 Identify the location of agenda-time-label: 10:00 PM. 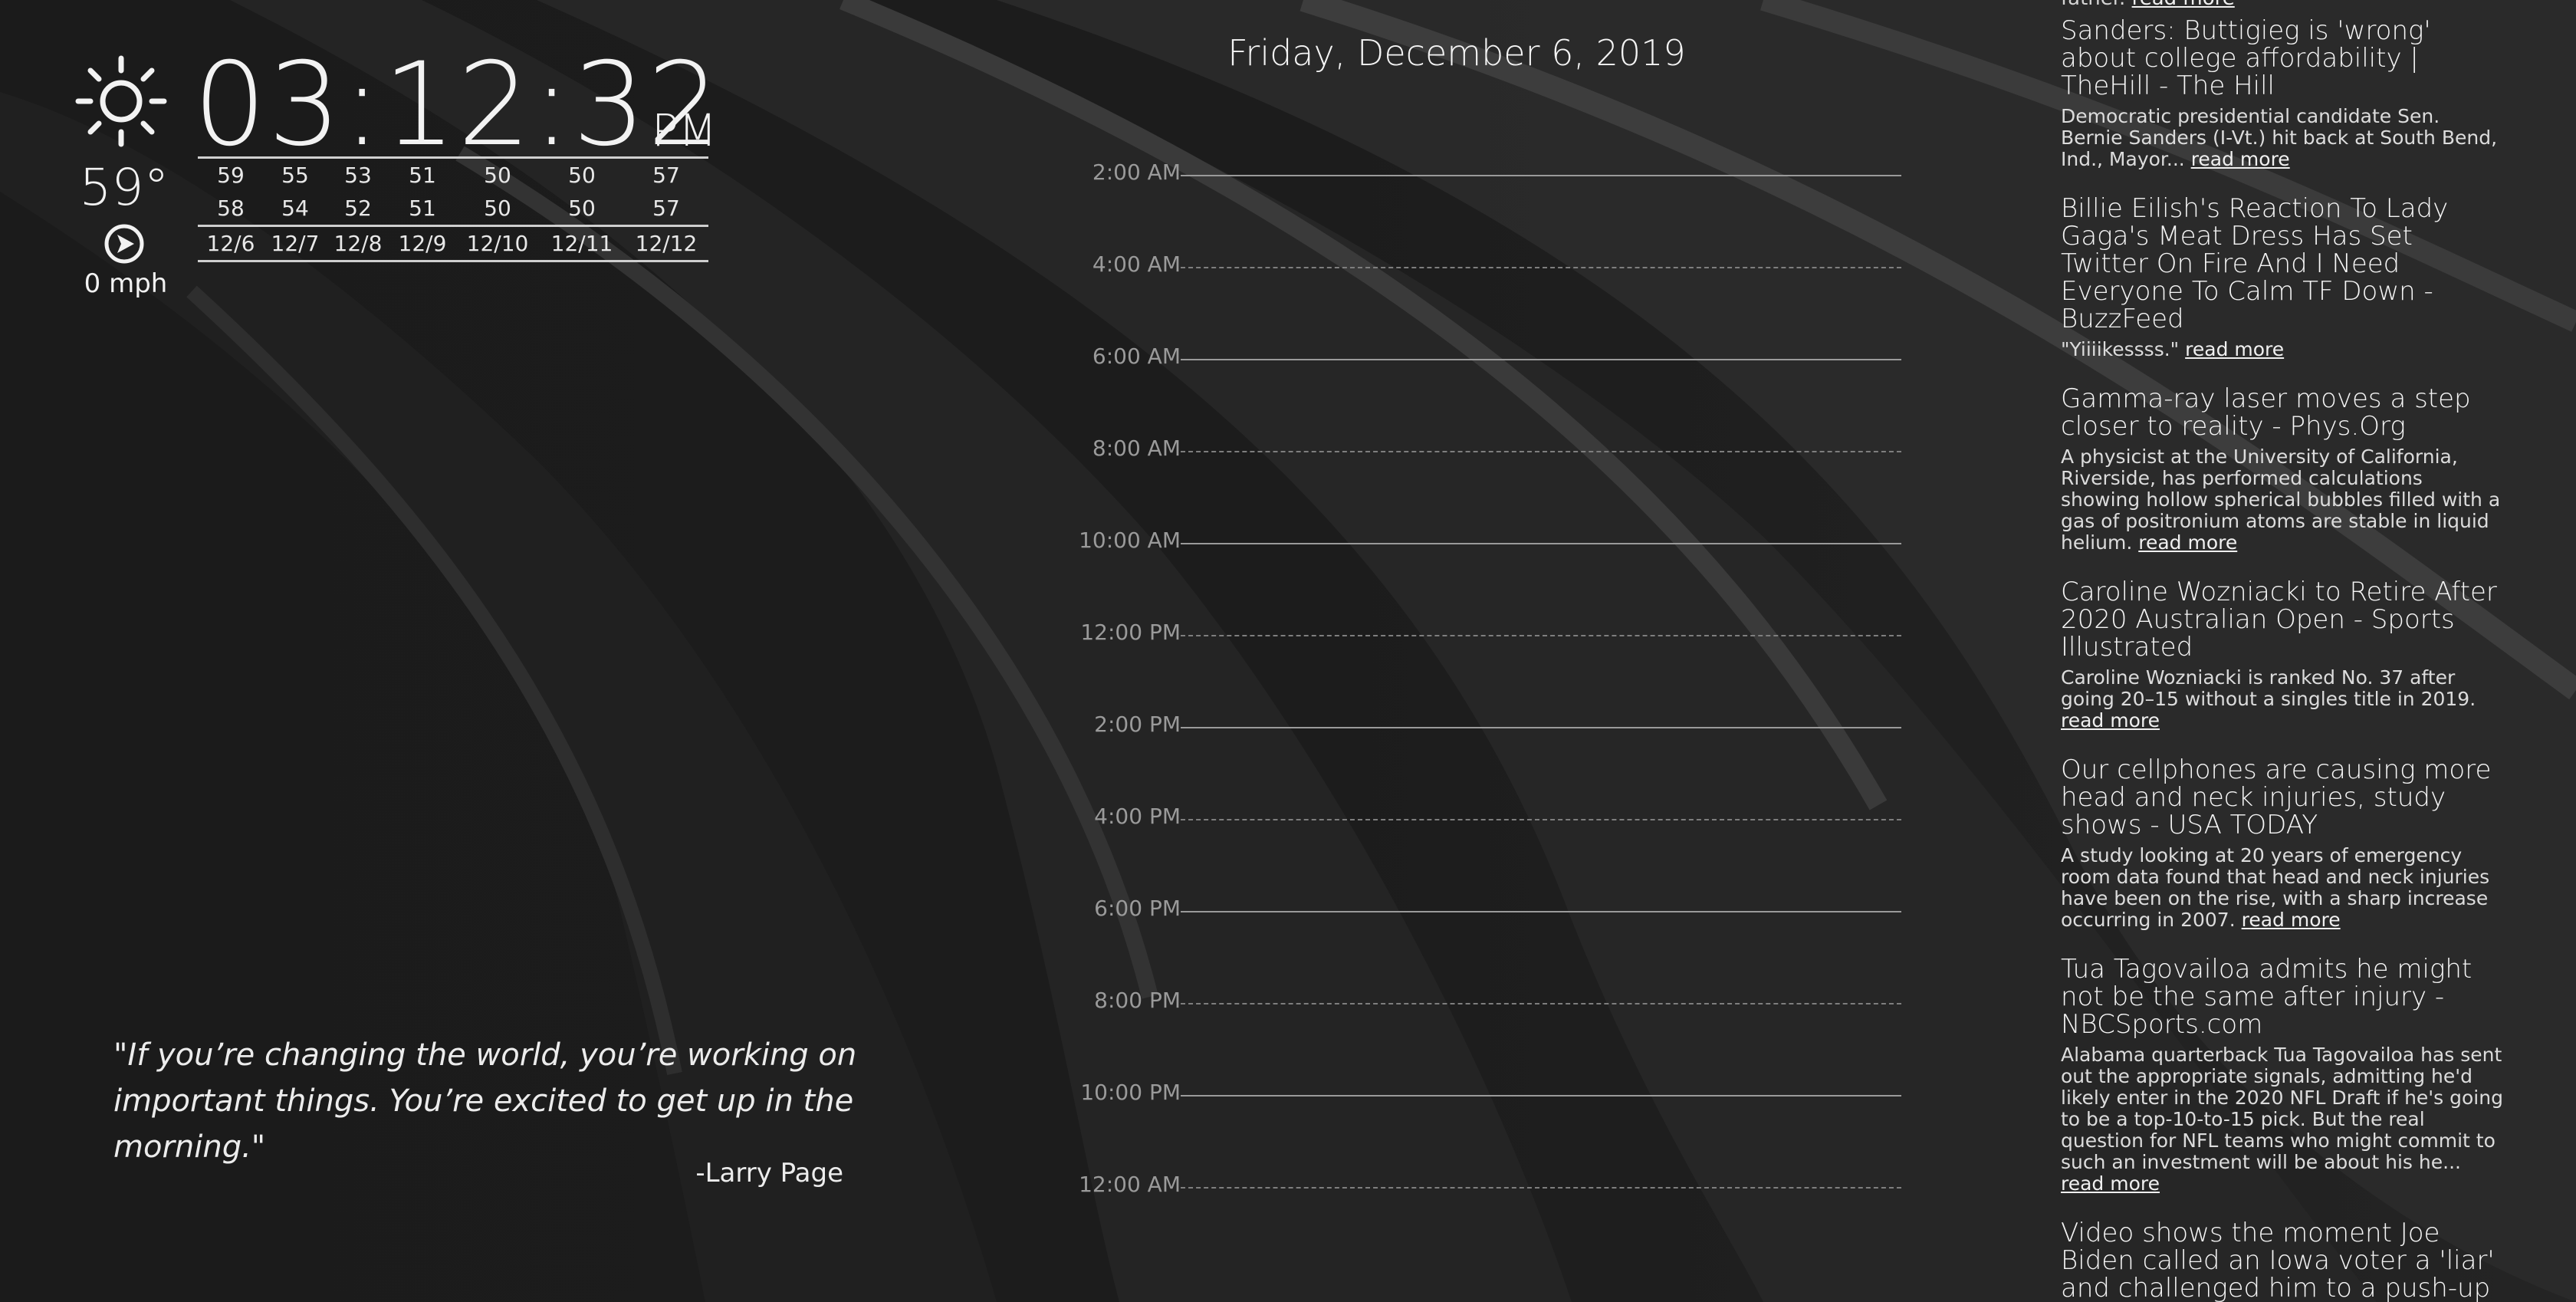
(1130, 1092).